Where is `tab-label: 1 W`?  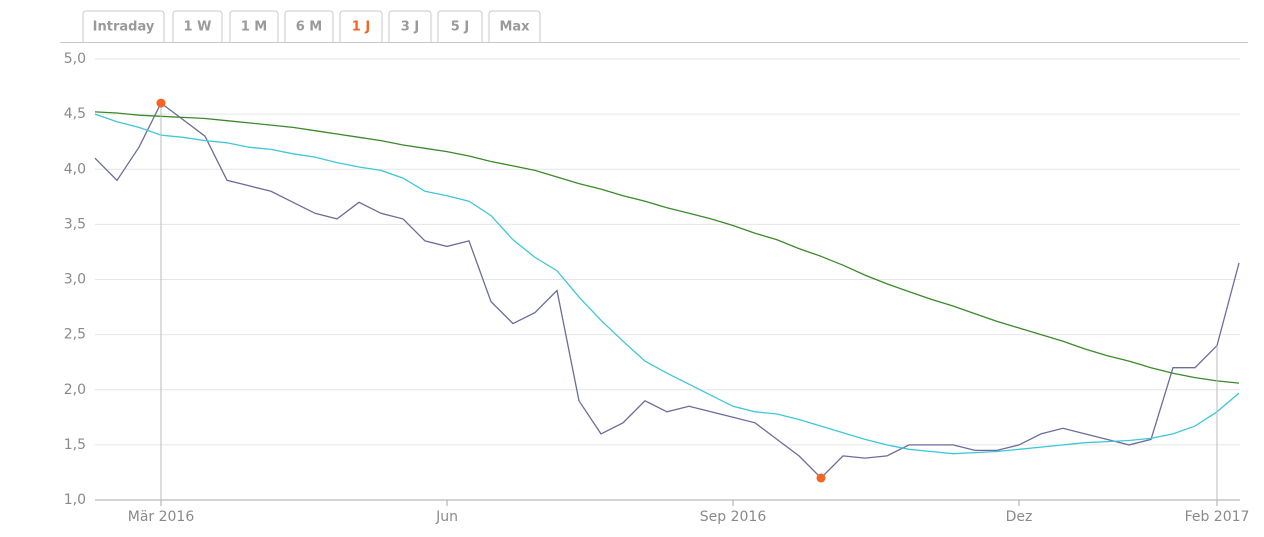
tab-label: 1 W is located at coordinates (198, 27).